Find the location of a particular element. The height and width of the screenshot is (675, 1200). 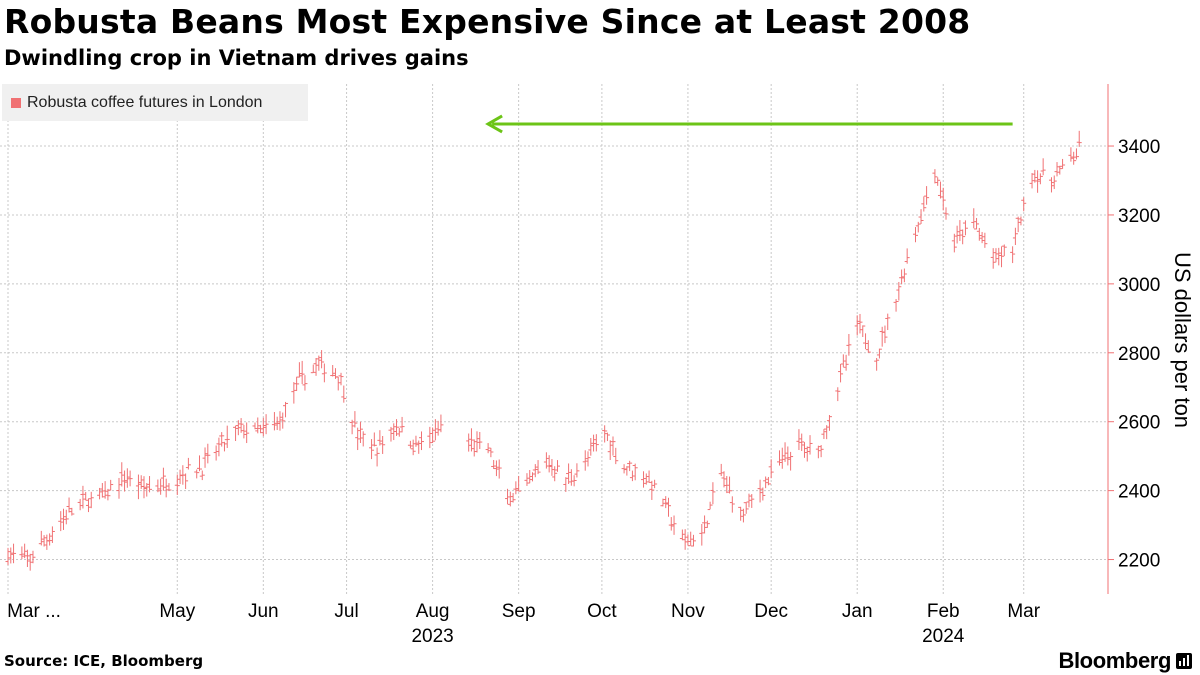

x-tick-label: Sep is located at coordinates (519, 611).